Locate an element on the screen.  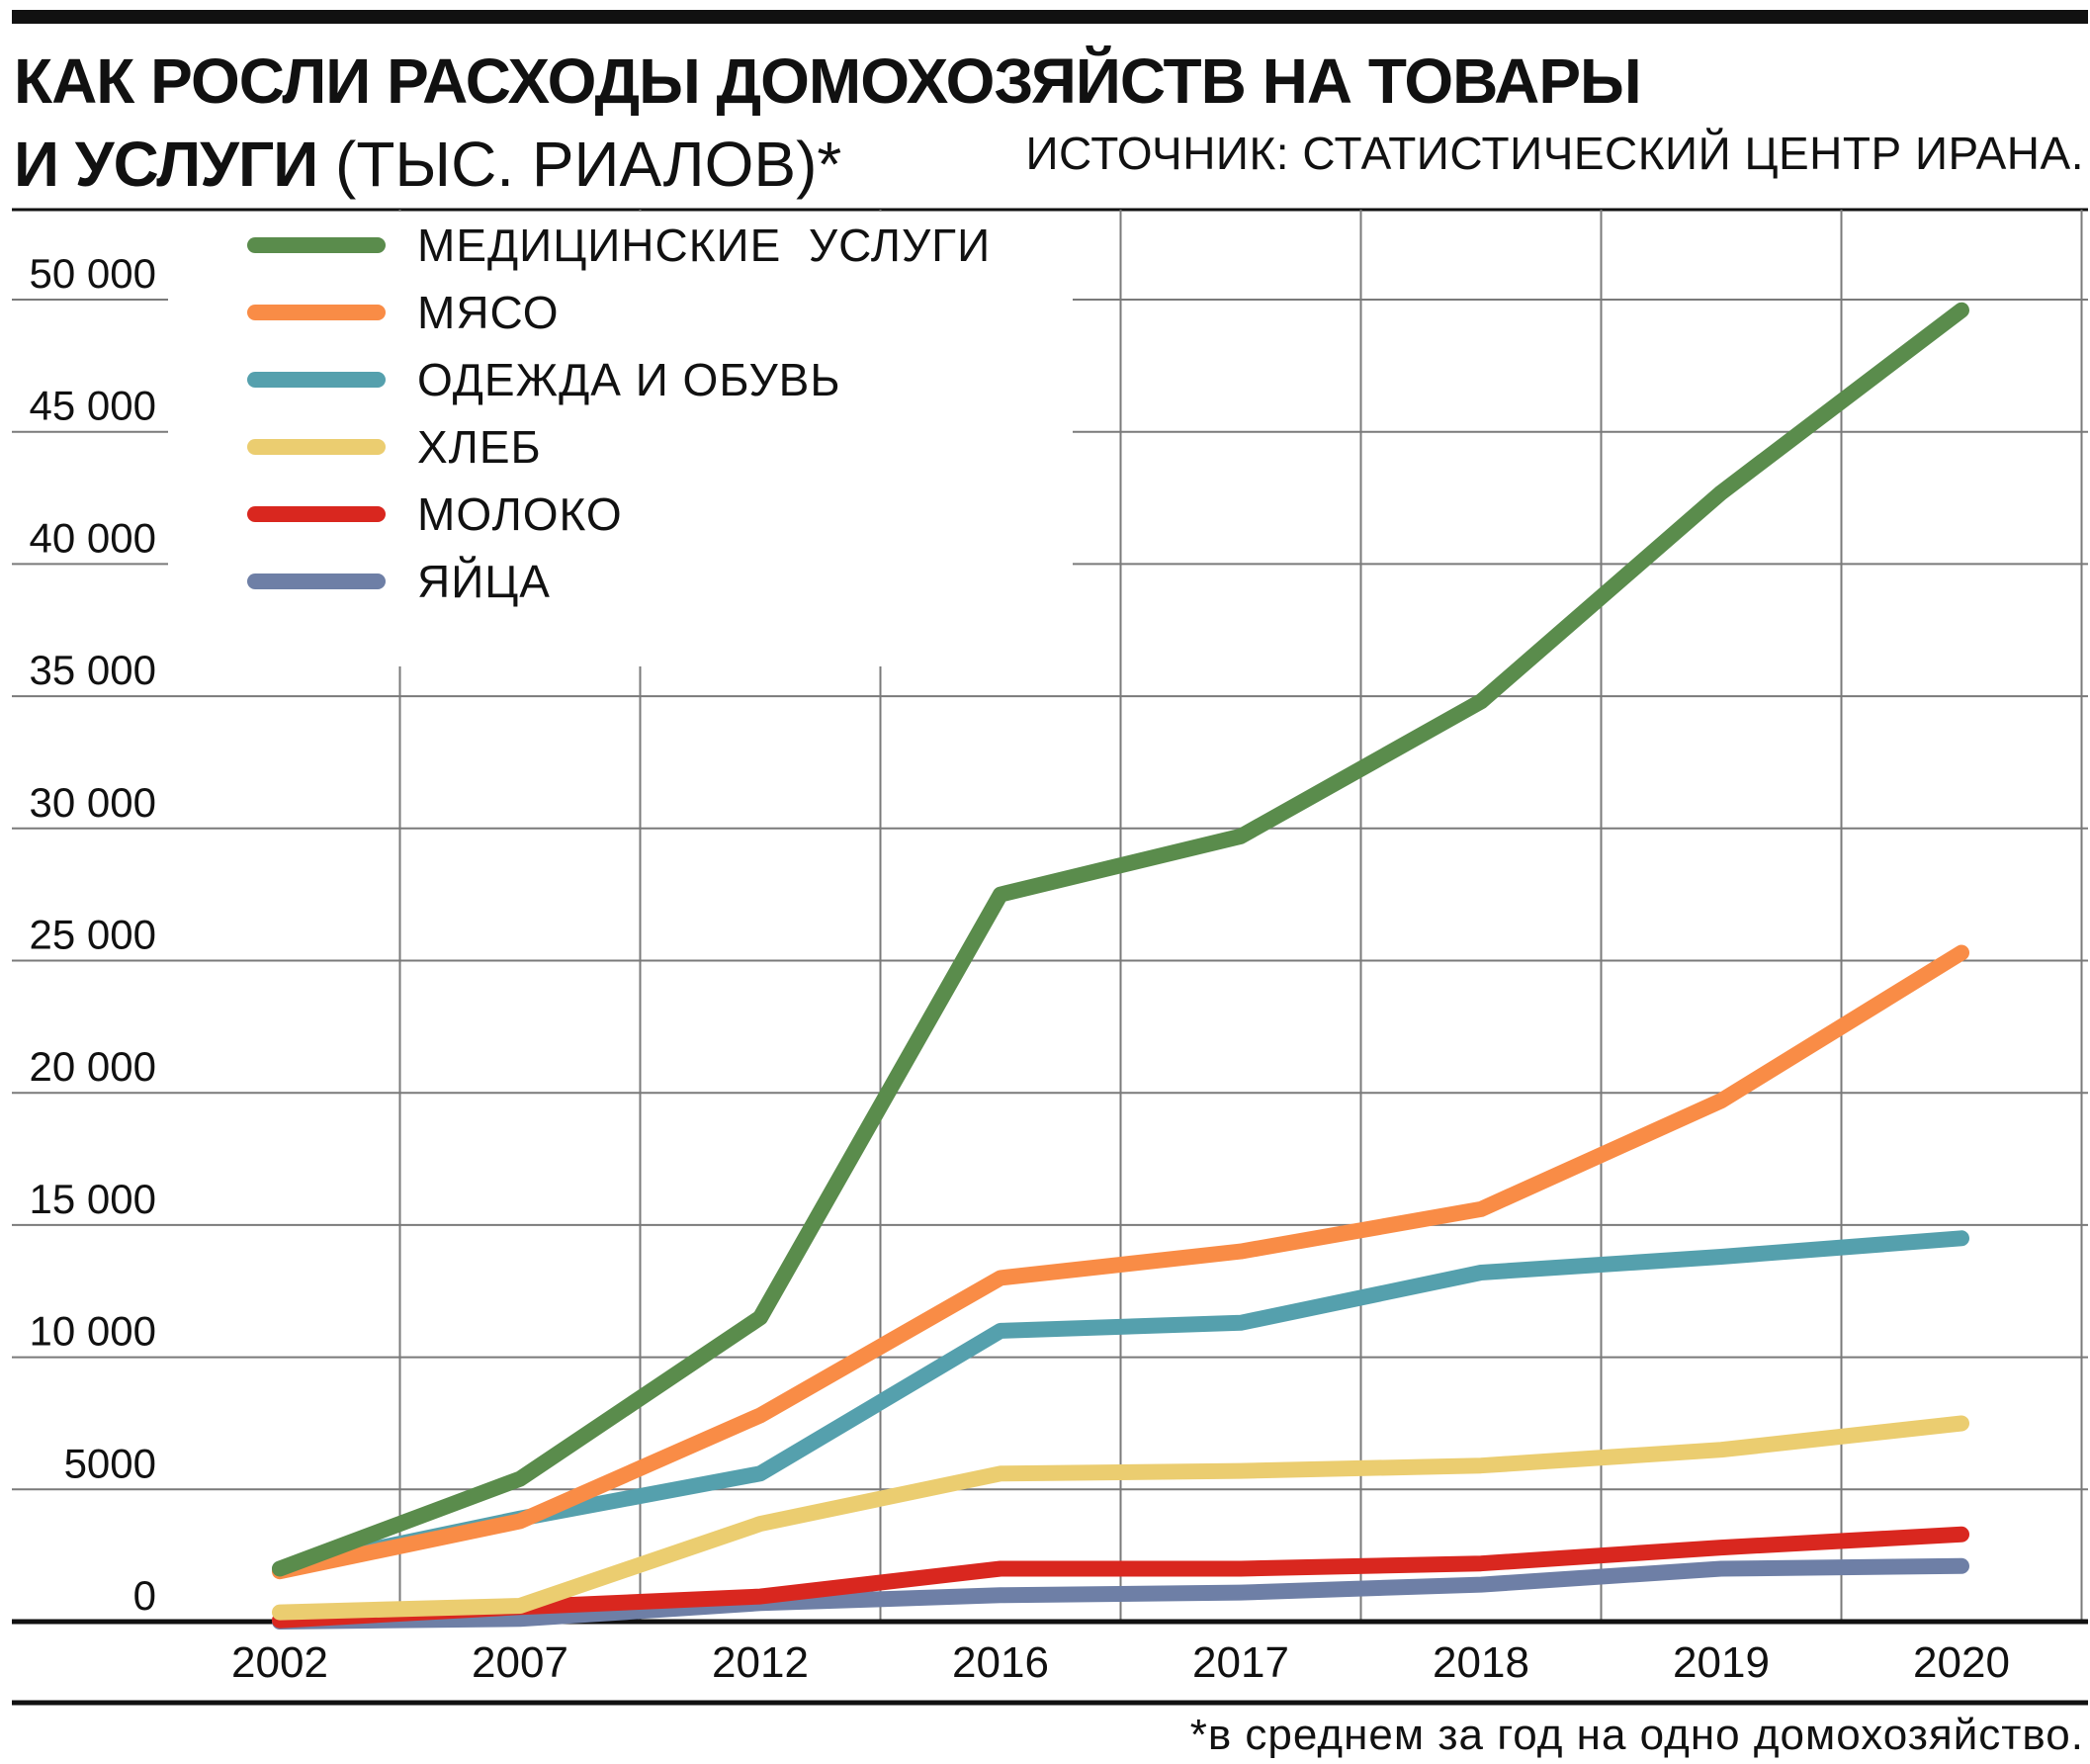
x-tick-label: 2007 is located at coordinates (520, 1662).